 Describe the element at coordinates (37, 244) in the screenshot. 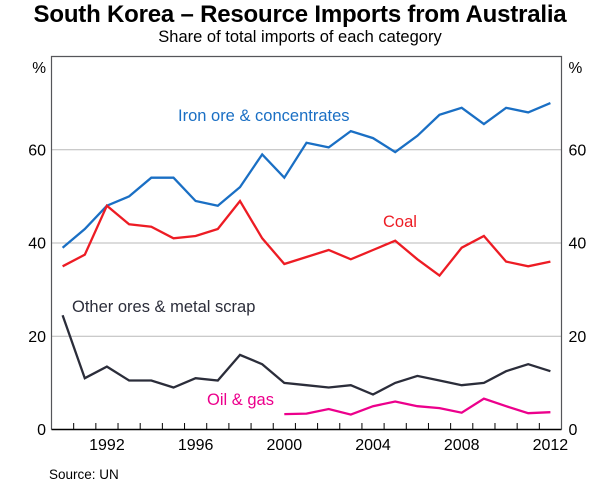

I see `y-tick-label-left: 40` at that location.